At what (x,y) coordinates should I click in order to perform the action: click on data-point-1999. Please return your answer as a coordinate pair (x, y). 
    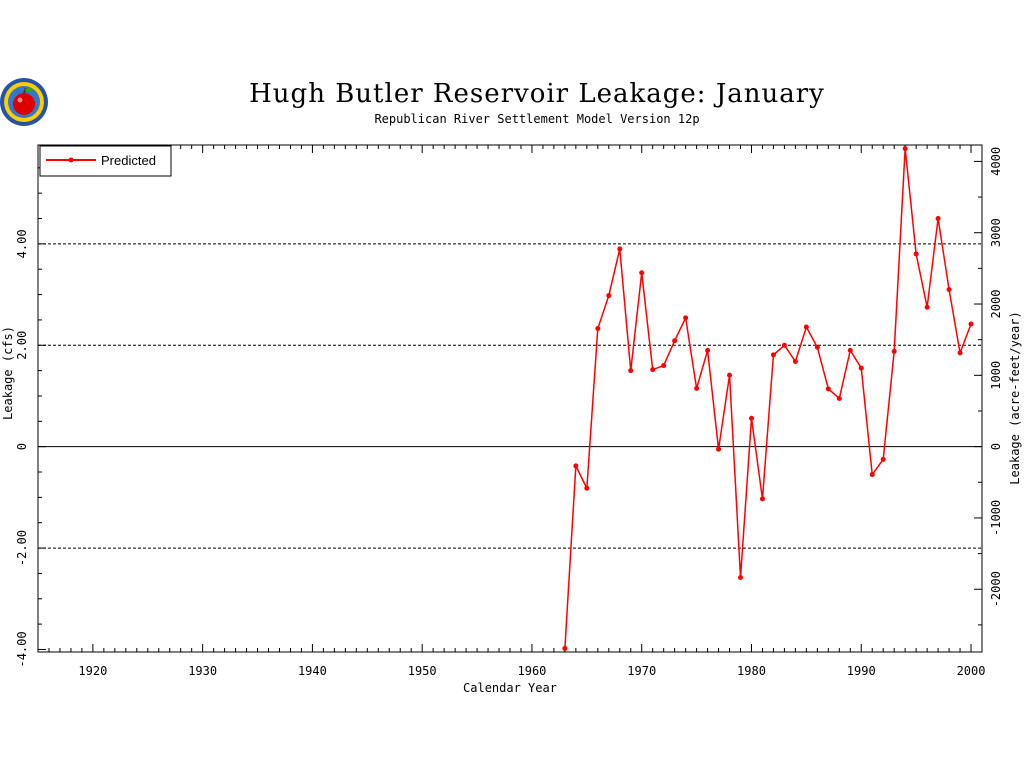
    Looking at the image, I should click on (960, 353).